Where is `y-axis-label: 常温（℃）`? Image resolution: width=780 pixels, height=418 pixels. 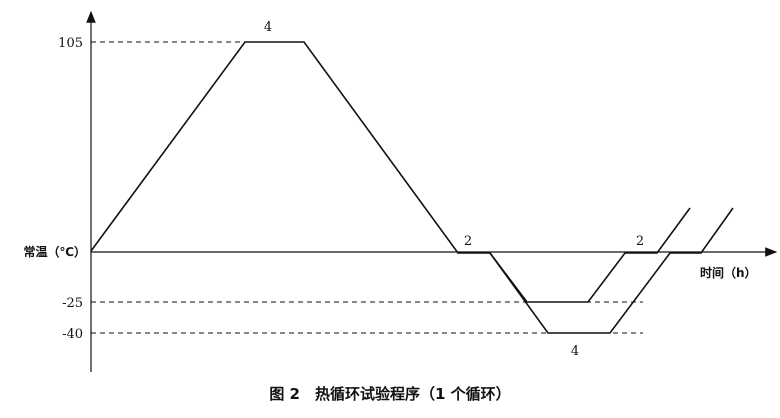
y-axis-label: 常温（℃） is located at coordinates (54, 251).